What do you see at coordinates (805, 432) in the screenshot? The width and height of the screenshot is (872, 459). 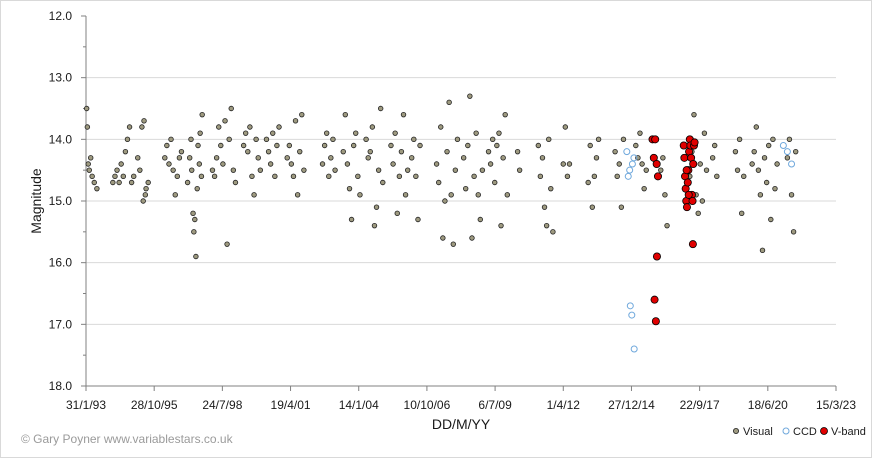 I see `legend-ccd-label: CCD` at bounding box center [805, 432].